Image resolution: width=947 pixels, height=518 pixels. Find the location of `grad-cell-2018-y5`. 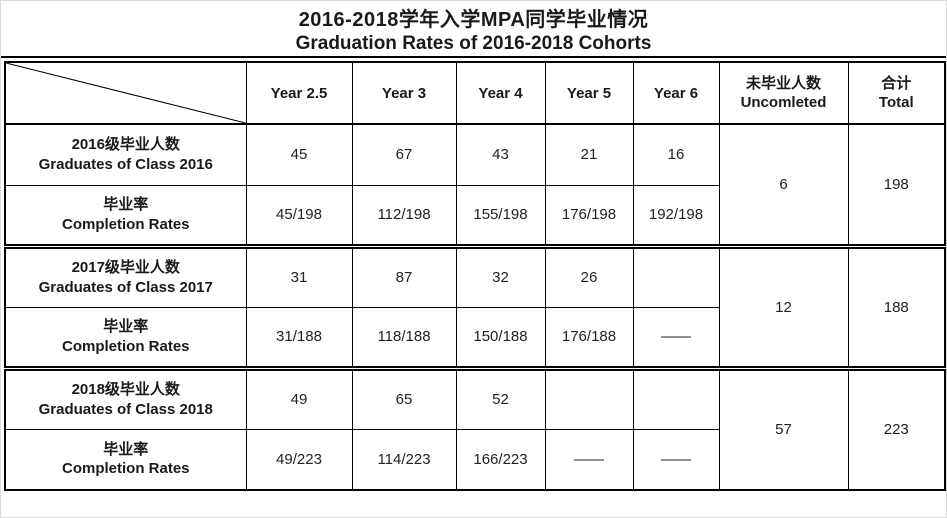

grad-cell-2018-y5 is located at coordinates (589, 397).